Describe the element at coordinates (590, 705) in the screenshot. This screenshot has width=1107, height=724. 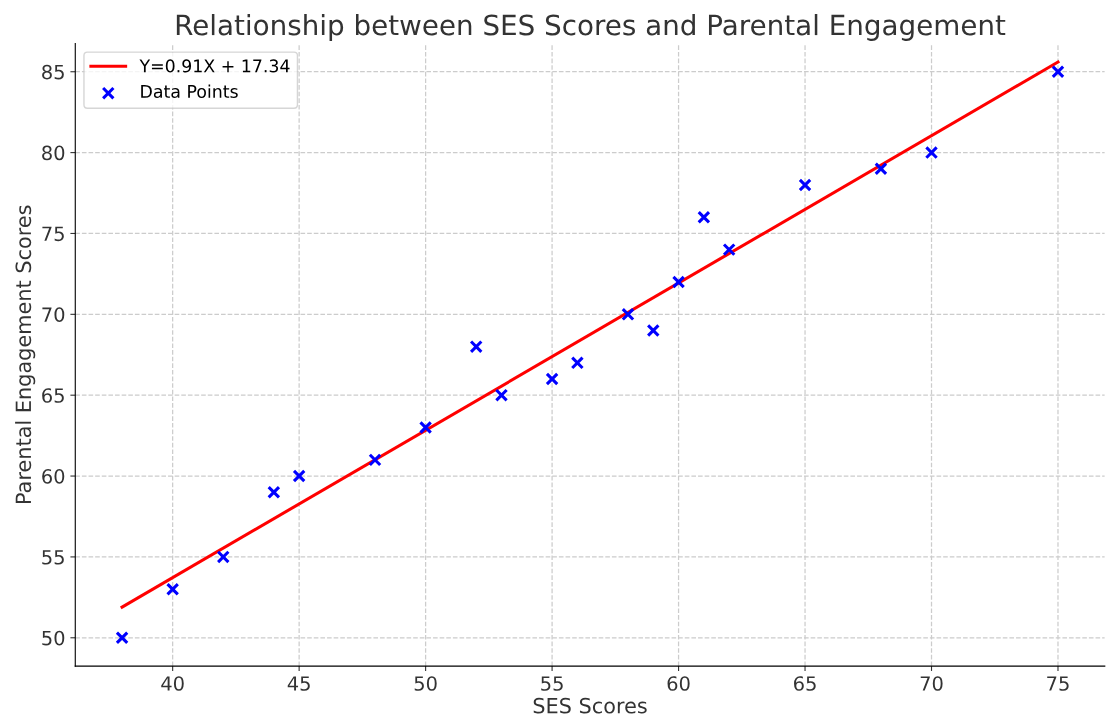
I see `x-axis-title: SES Scores` at that location.